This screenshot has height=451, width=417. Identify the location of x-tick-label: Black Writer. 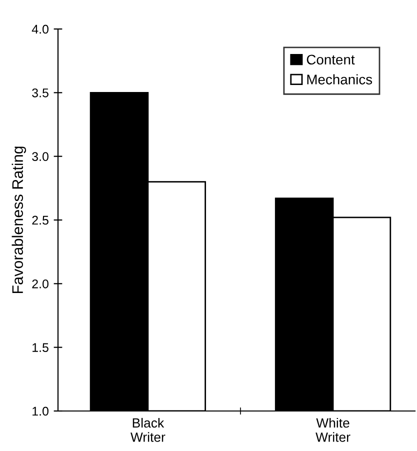
(148, 430).